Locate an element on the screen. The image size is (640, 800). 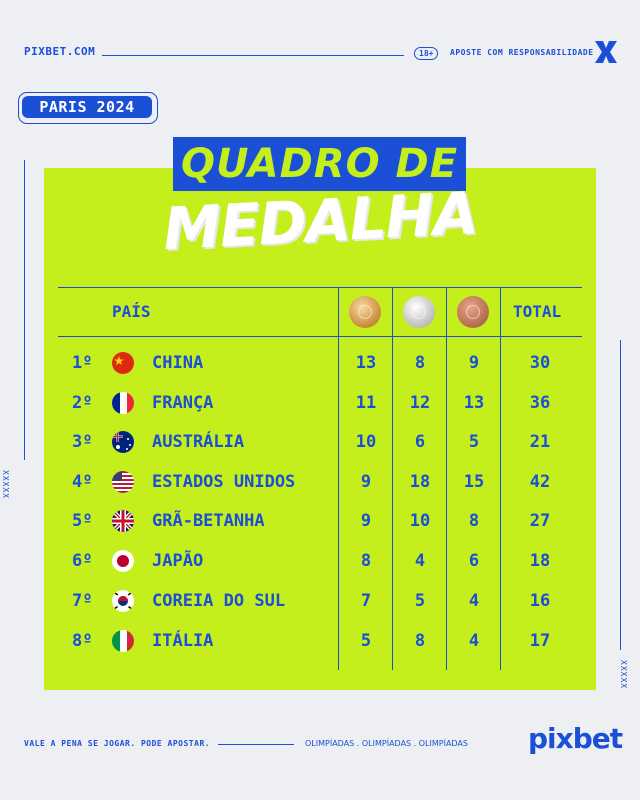
total-count: 36 is located at coordinates (540, 403).